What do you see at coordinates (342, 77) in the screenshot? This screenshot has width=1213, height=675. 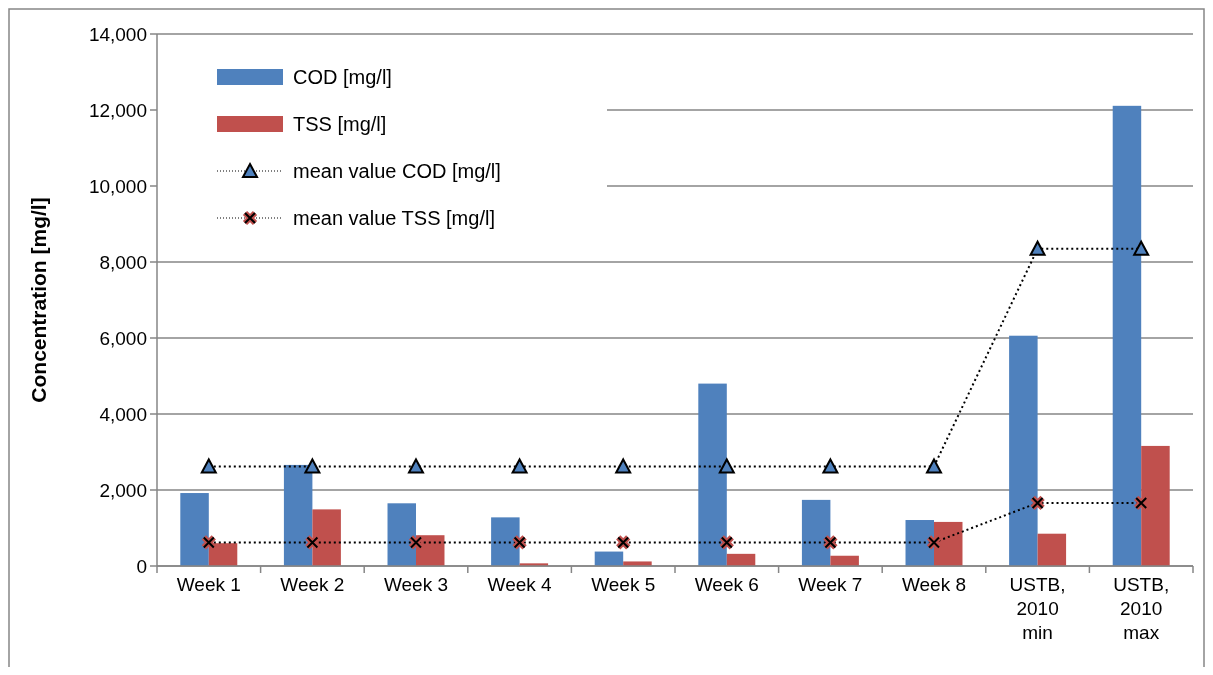 I see `legend-label: COD [mg/l]` at bounding box center [342, 77].